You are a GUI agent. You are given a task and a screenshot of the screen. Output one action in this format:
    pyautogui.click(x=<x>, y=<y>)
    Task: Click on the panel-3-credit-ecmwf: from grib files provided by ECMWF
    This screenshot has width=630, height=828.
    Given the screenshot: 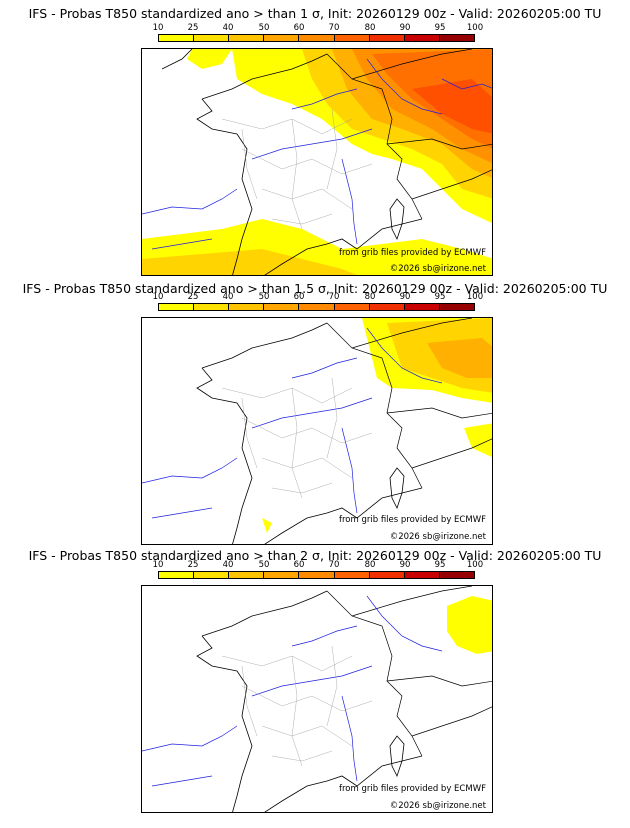 What is the action you would take?
    pyautogui.click(x=412, y=789)
    